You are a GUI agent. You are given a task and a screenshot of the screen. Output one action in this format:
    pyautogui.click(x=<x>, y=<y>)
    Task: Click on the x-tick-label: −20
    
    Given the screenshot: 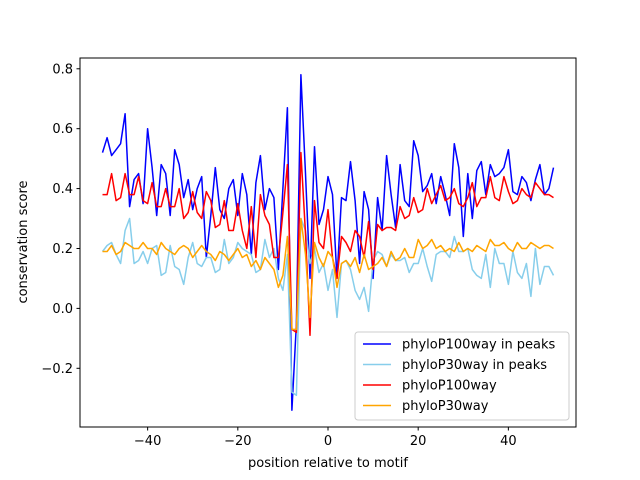 What is the action you would take?
    pyautogui.click(x=237, y=441)
    